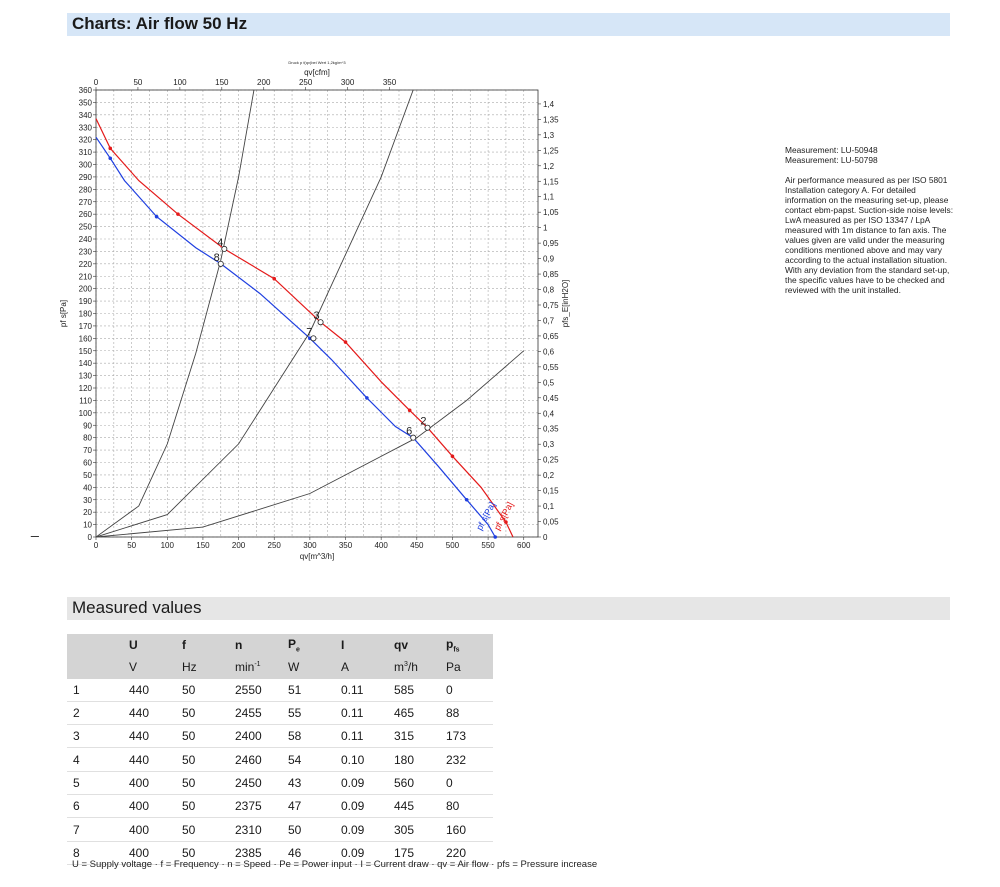 Image resolution: width=1000 pixels, height=887 pixels. What do you see at coordinates (409, 432) in the screenshot?
I see `operating-point-label: 6` at bounding box center [409, 432].